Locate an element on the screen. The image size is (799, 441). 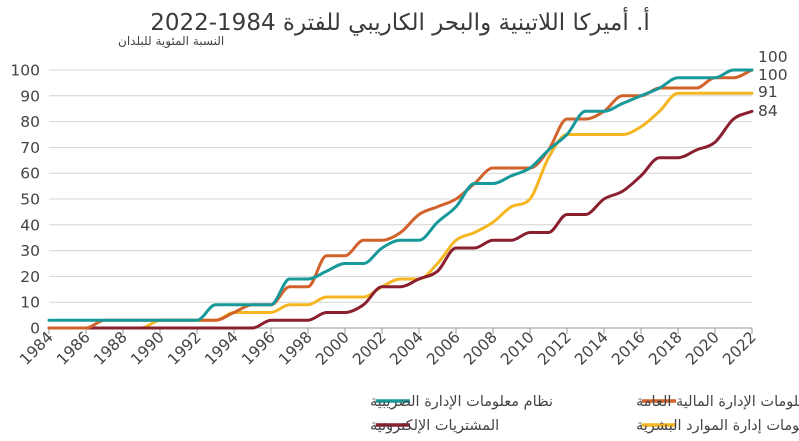
y-axis-label: النسبة المئوية للبلدان is located at coordinates (171, 41).